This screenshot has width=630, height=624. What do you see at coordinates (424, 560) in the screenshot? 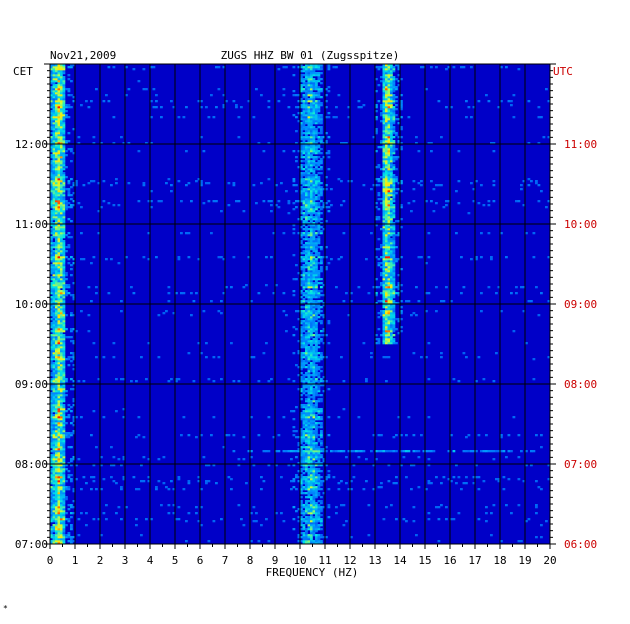
I see `x-tick-label: 15` at bounding box center [424, 560].